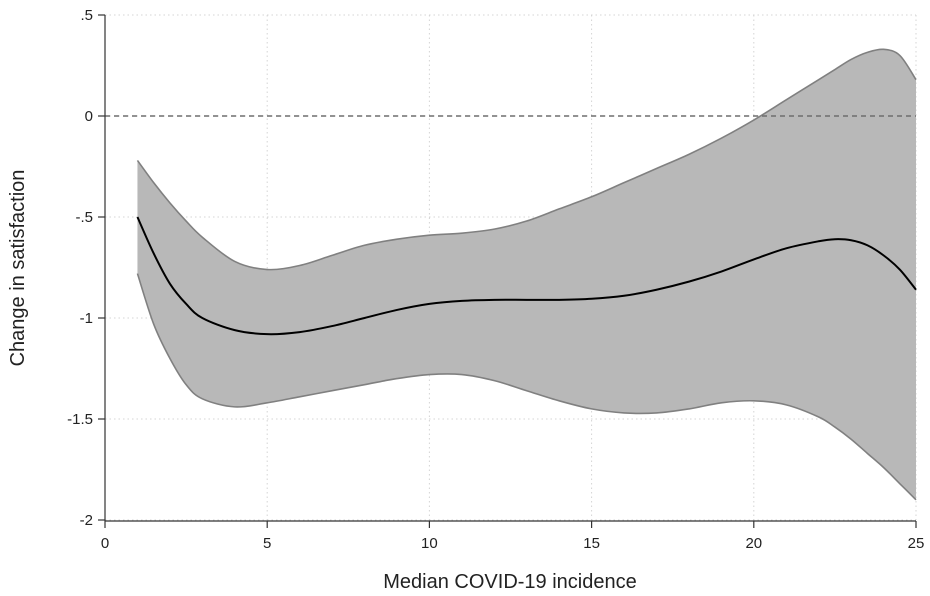 The width and height of the screenshot is (930, 596). What do you see at coordinates (753, 543) in the screenshot?
I see `x-tick-label: 20` at bounding box center [753, 543].